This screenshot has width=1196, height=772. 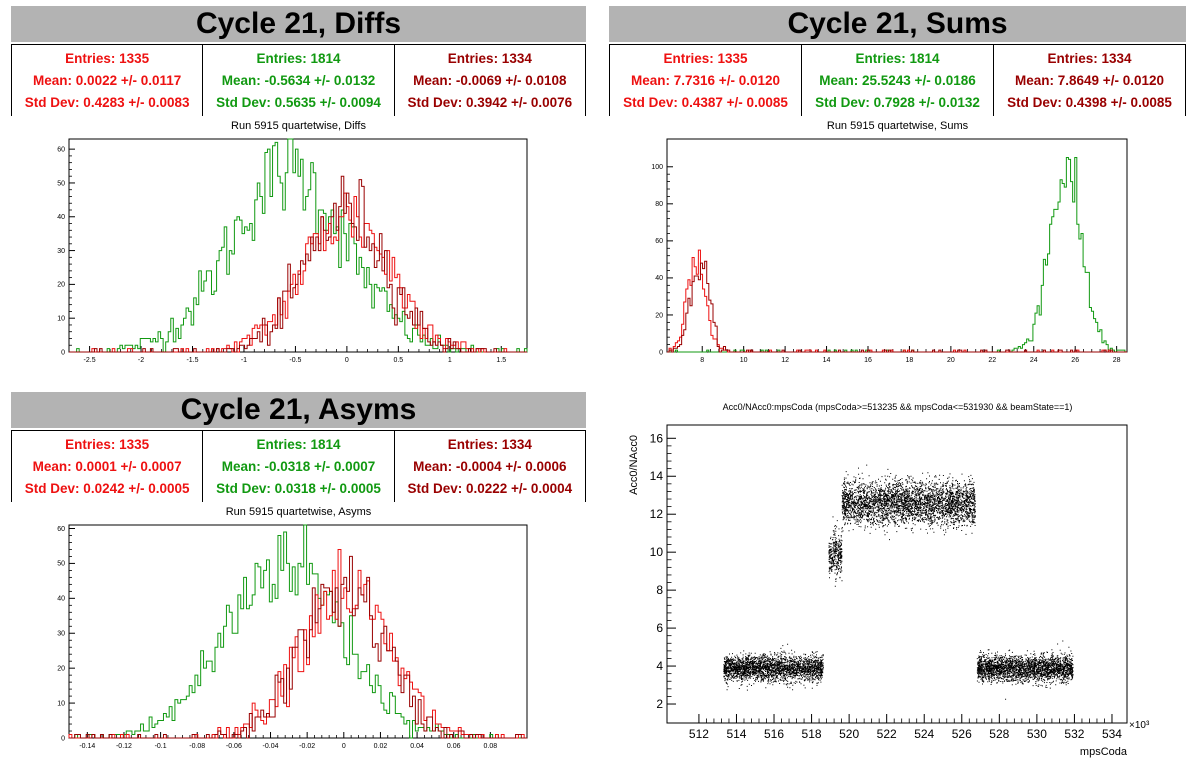 I want to click on x-tick-label: 0.04, so click(x=417, y=746).